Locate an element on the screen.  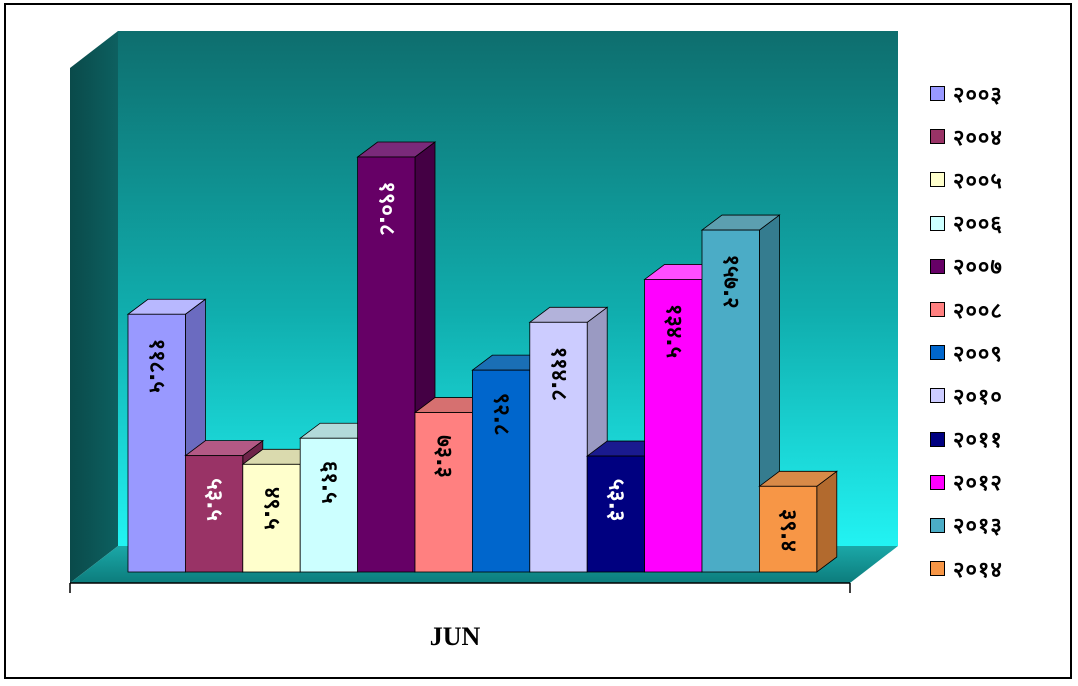
legend-item-२०१०: २०१० is located at coordinates (995, 395).